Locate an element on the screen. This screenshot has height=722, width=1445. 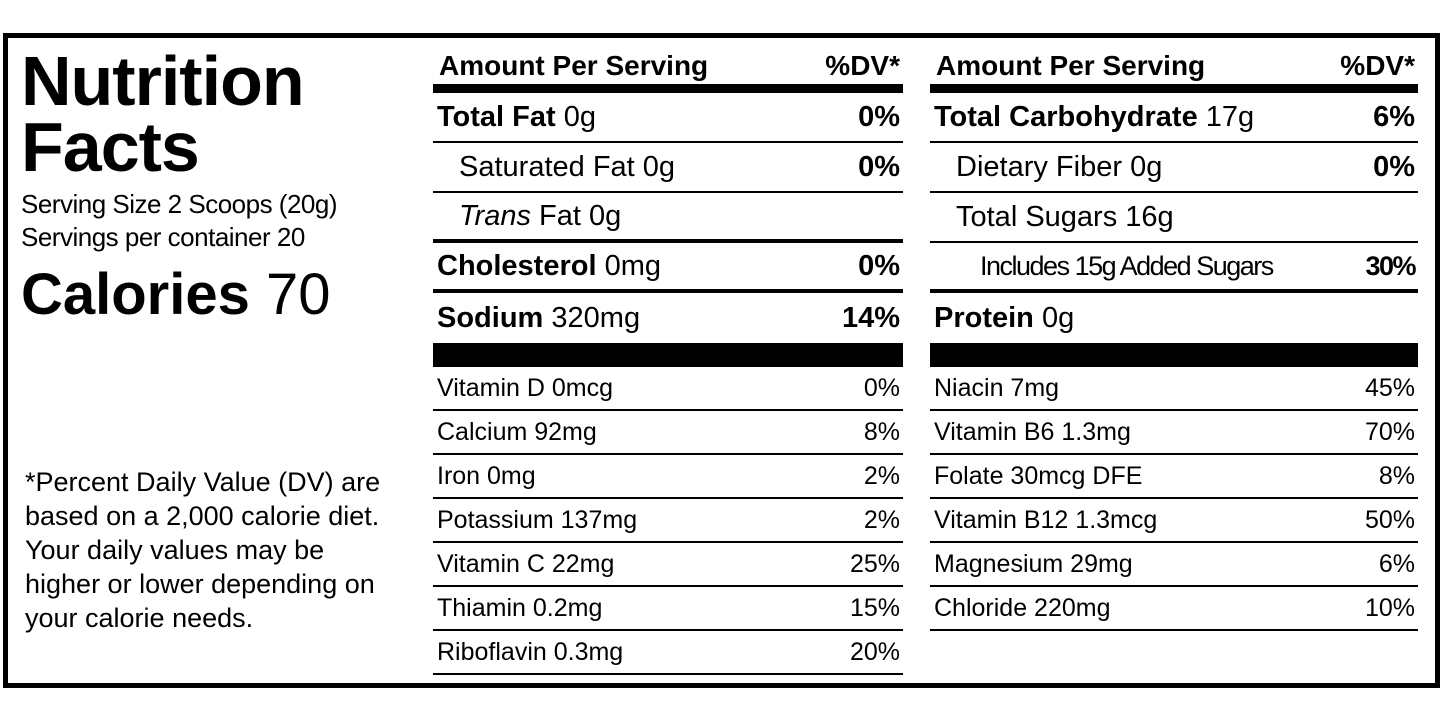
vitamin-name: Folate 30mcg DFE is located at coordinates (1038, 475).